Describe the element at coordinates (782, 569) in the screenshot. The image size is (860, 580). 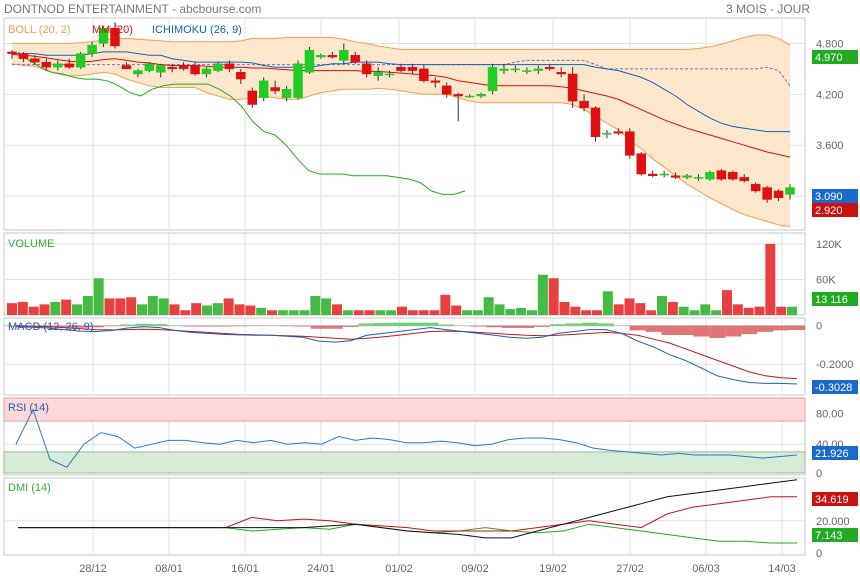
I see `x-tick-label: 14/03` at that location.